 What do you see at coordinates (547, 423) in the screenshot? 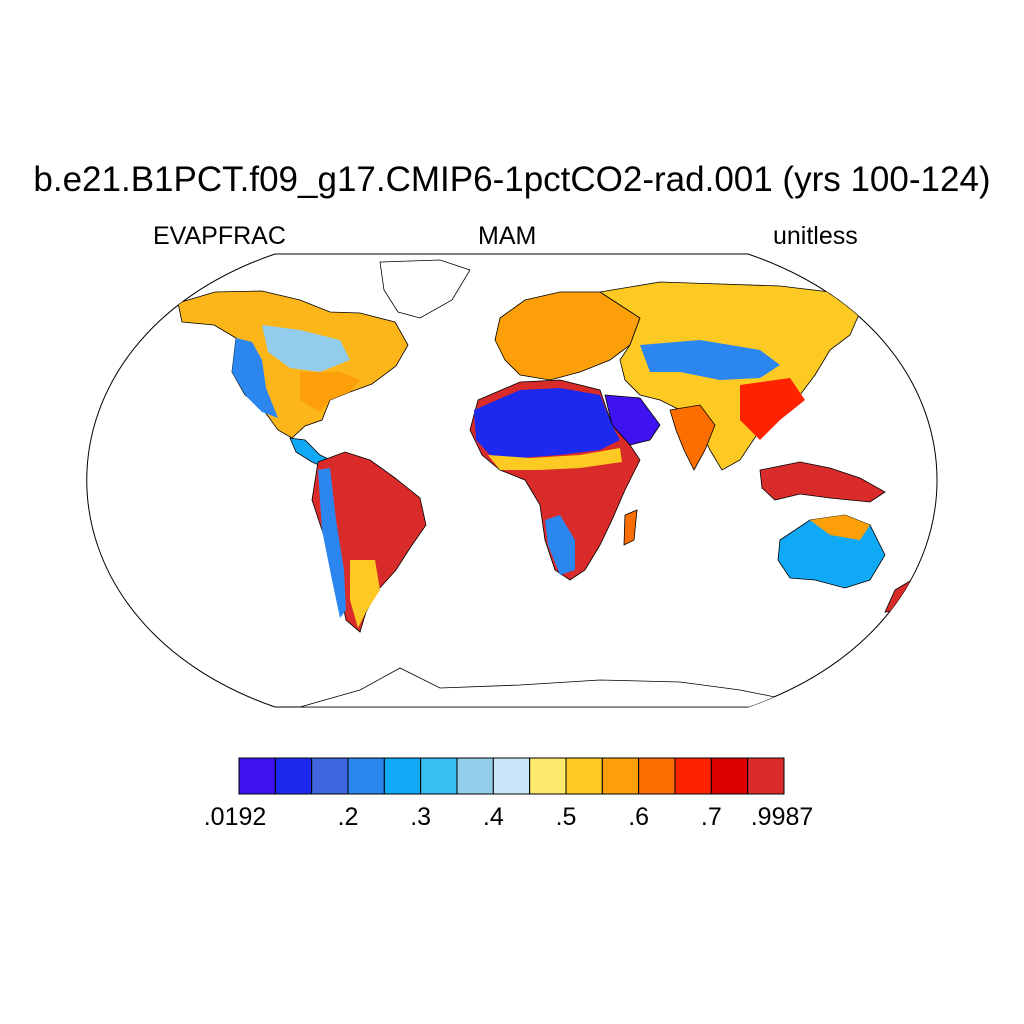
I see `sahara` at bounding box center [547, 423].